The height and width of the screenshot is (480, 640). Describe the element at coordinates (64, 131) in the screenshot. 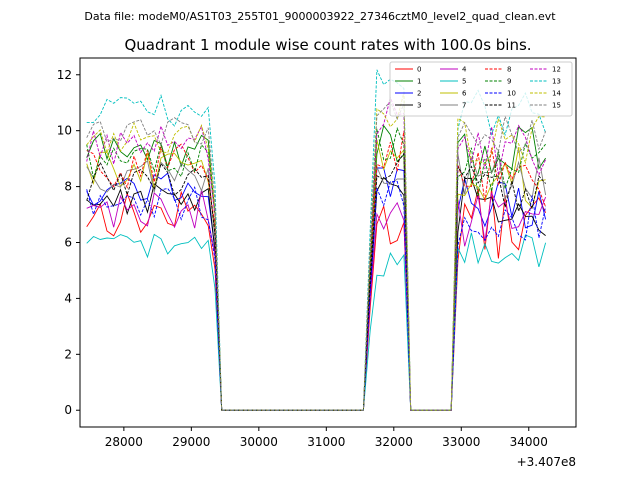

I see `y-tick-label: 10` at that location.